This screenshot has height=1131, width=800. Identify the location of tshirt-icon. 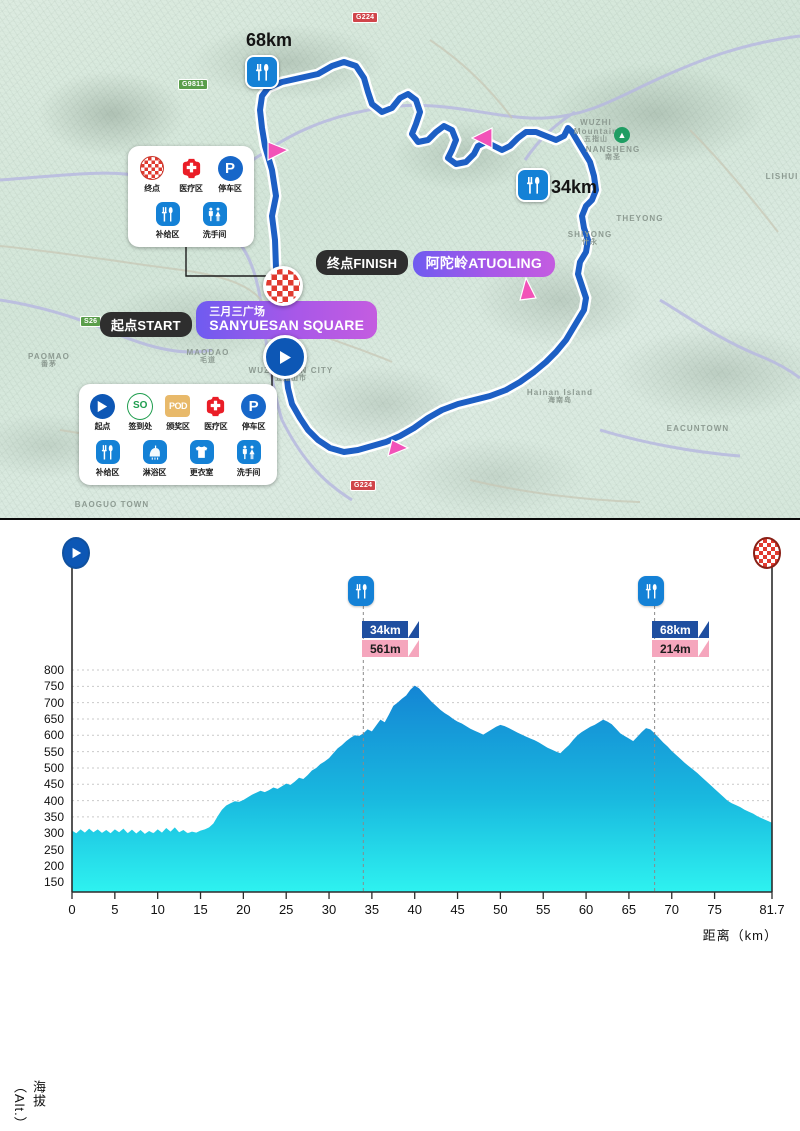
(202, 452).